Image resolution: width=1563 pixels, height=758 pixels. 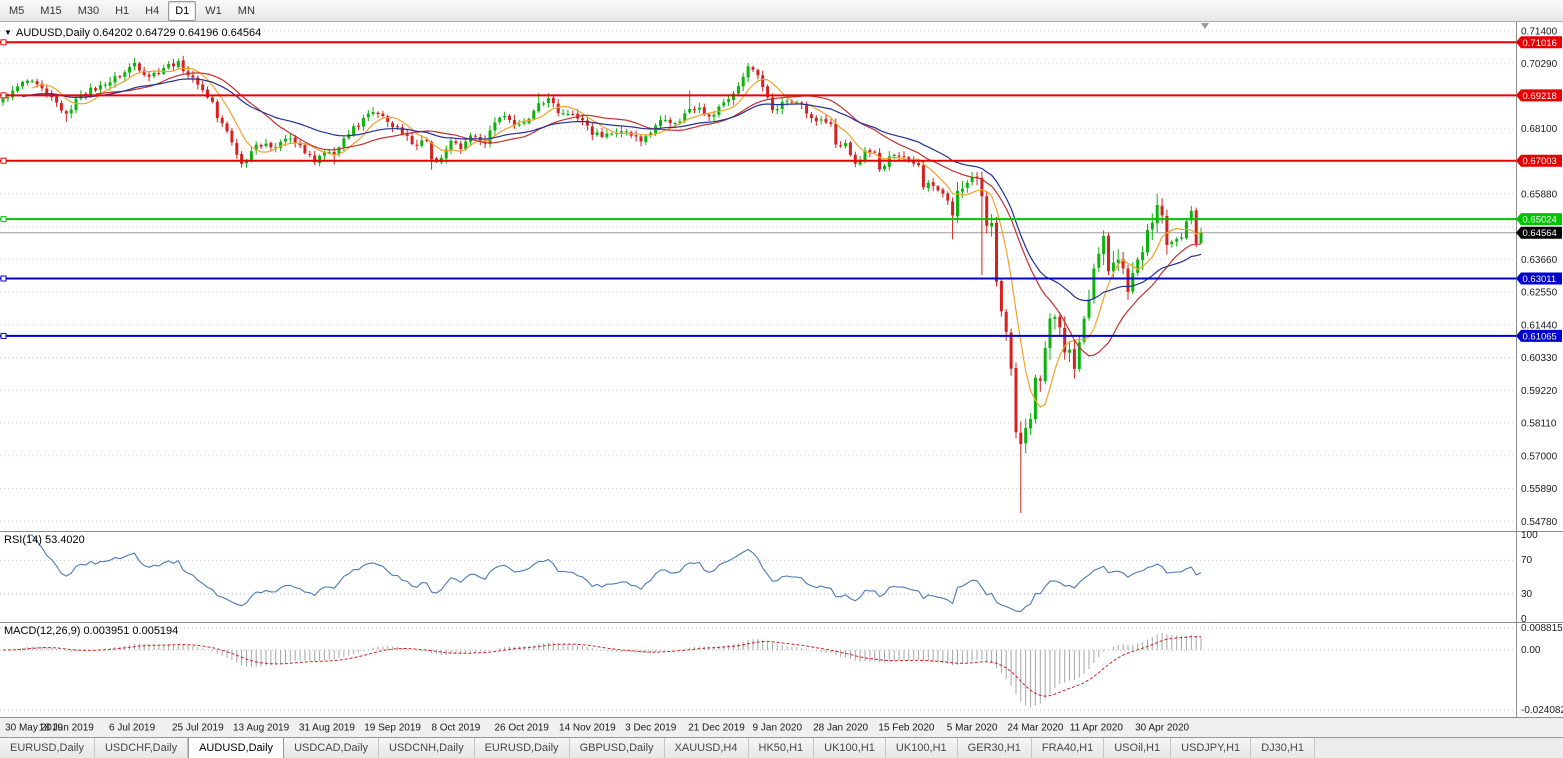 What do you see at coordinates (1539, 391) in the screenshot?
I see `price-axis-label: 0.59220` at bounding box center [1539, 391].